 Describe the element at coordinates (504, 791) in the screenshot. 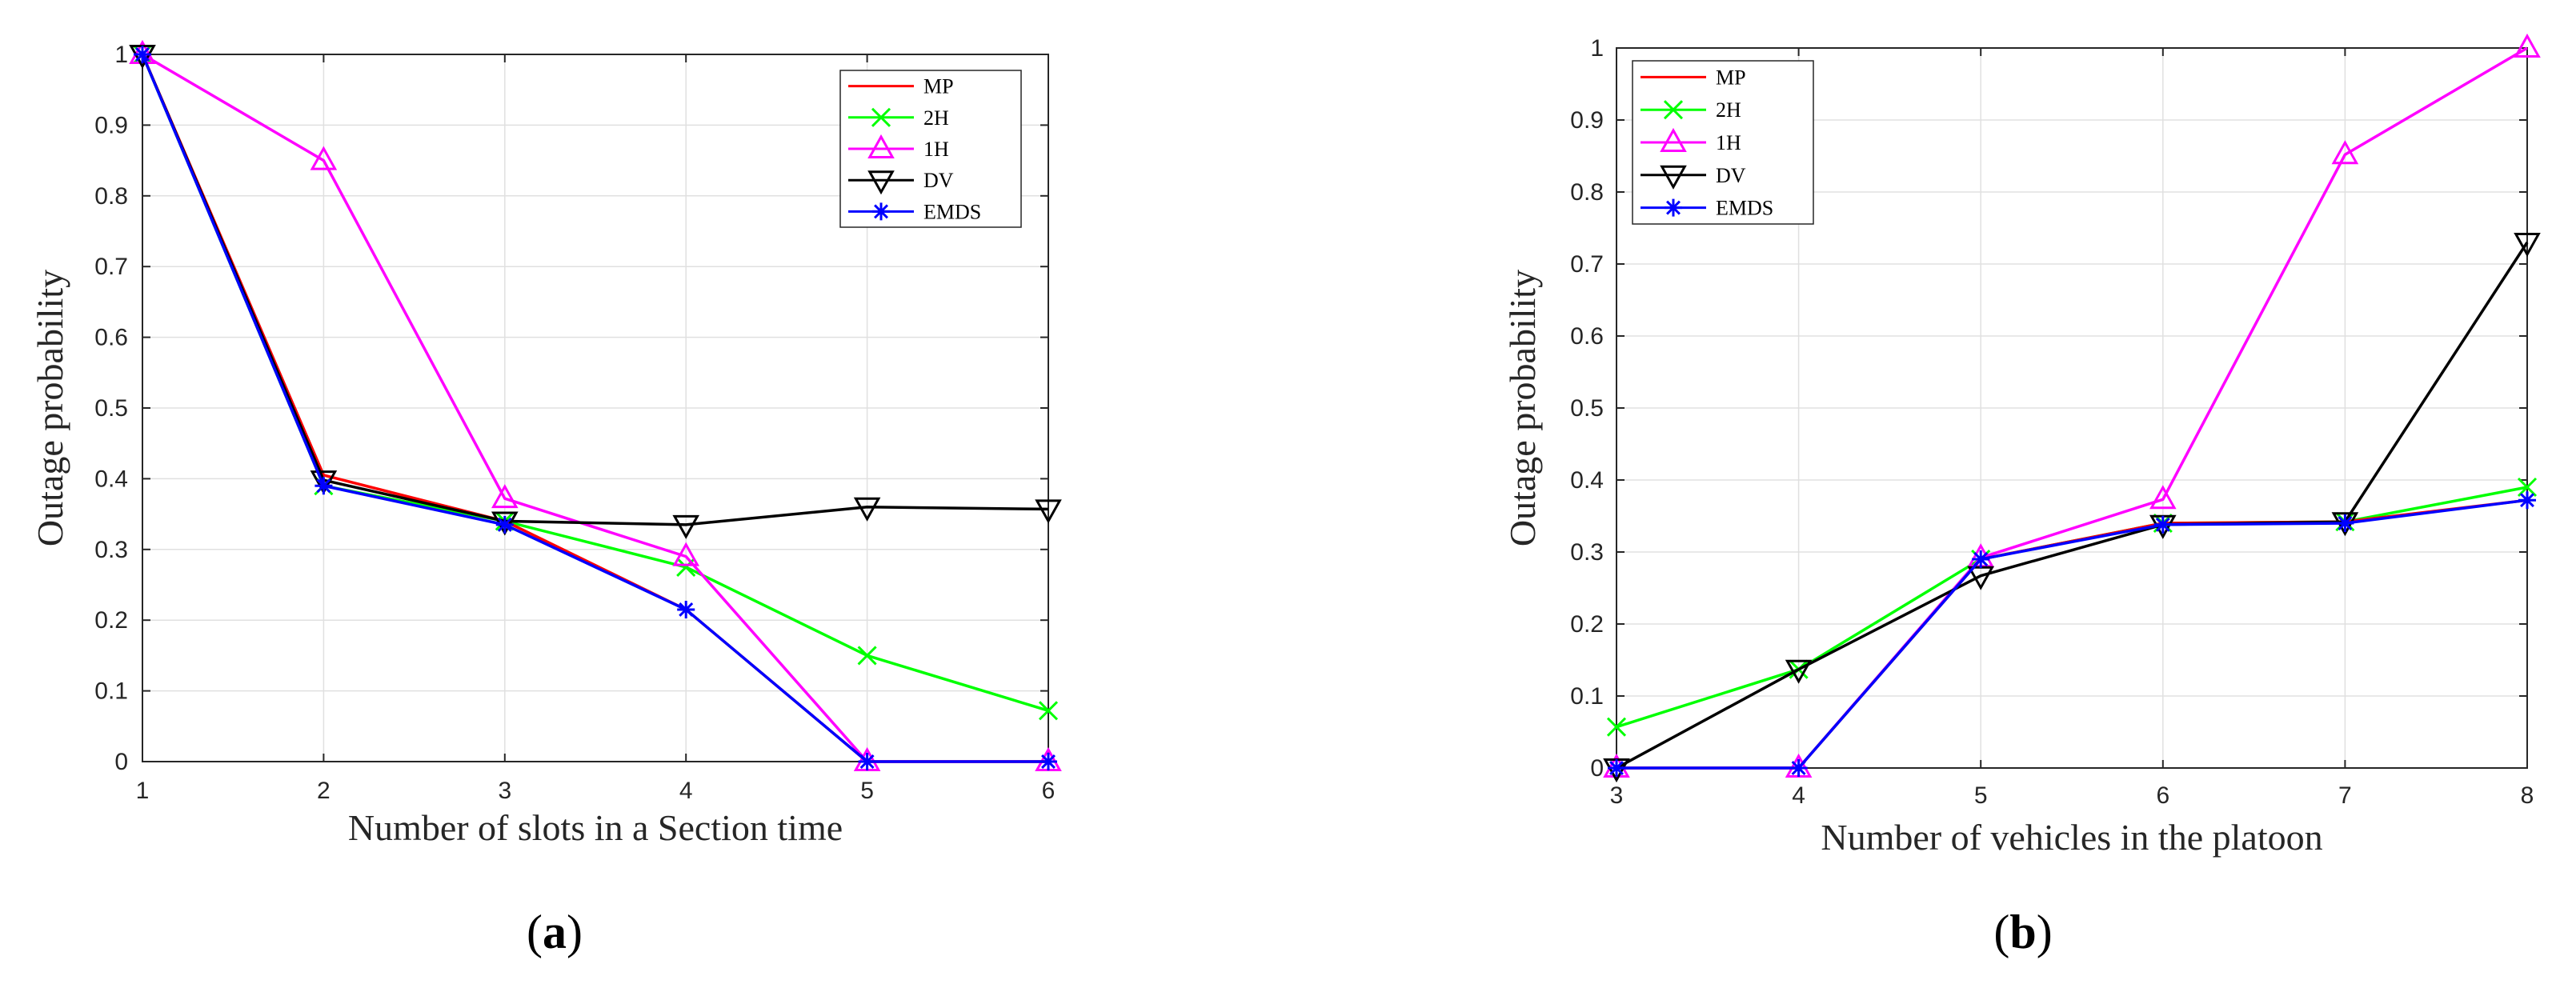

I see `x-tick-label: 3` at that location.